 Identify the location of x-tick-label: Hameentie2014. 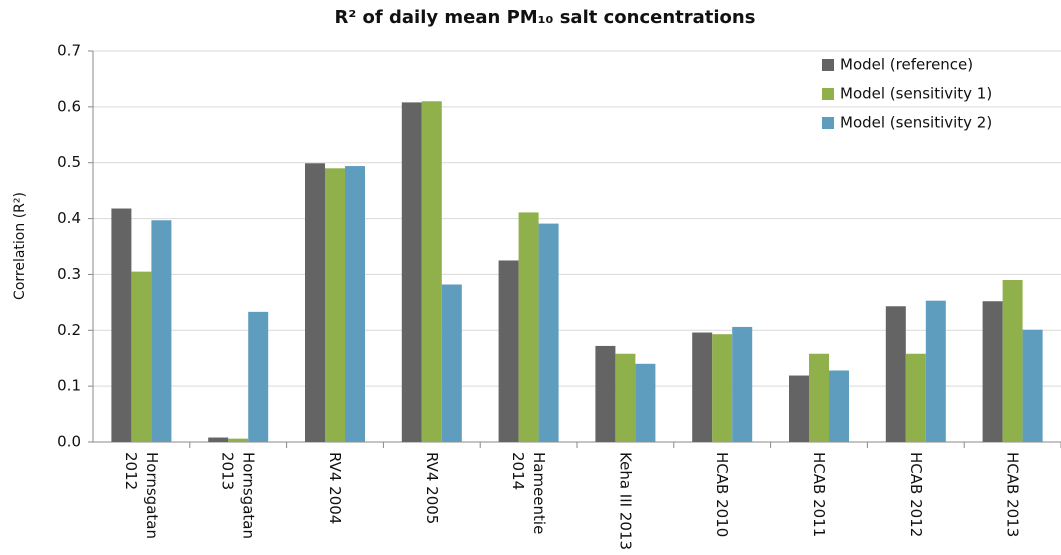
(529, 493).